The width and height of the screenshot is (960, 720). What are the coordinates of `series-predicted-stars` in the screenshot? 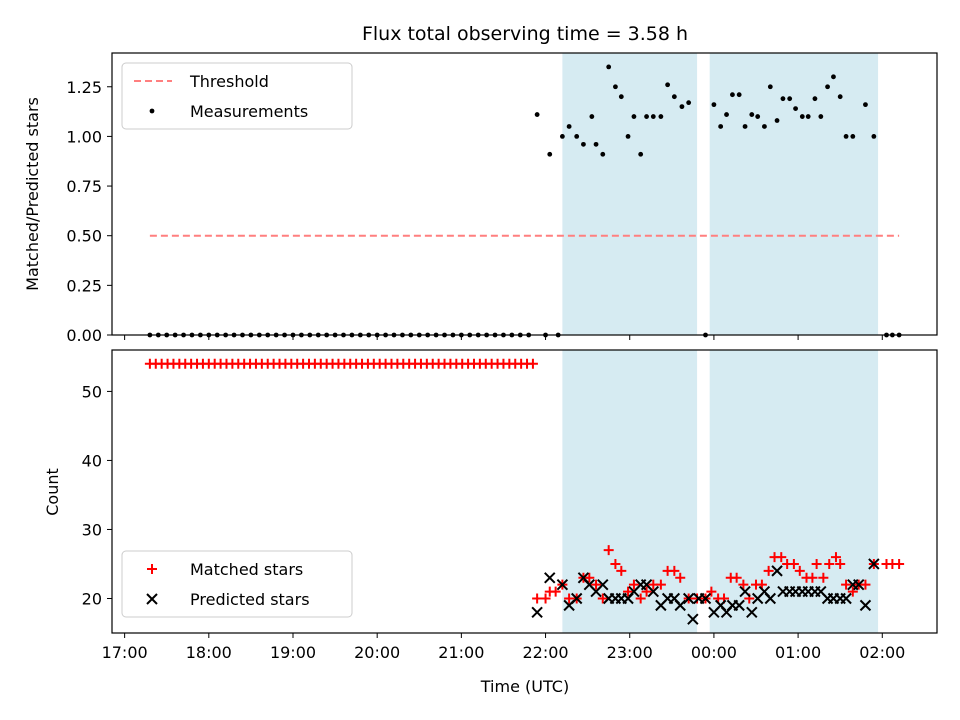 It's located at (705, 591).